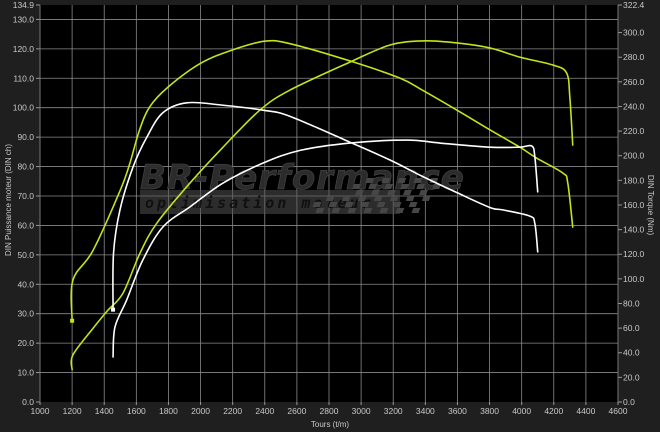 This screenshot has width=660, height=432. What do you see at coordinates (232, 411) in the screenshot?
I see `x-tick-label: 2200` at bounding box center [232, 411].